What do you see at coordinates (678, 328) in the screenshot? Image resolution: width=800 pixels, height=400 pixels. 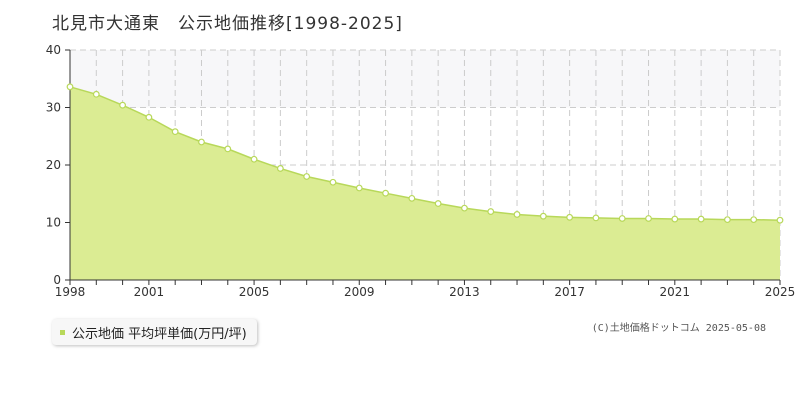 I see `copyright-text: (C)土地価格ドットコム 2025-05-08` at bounding box center [678, 328].